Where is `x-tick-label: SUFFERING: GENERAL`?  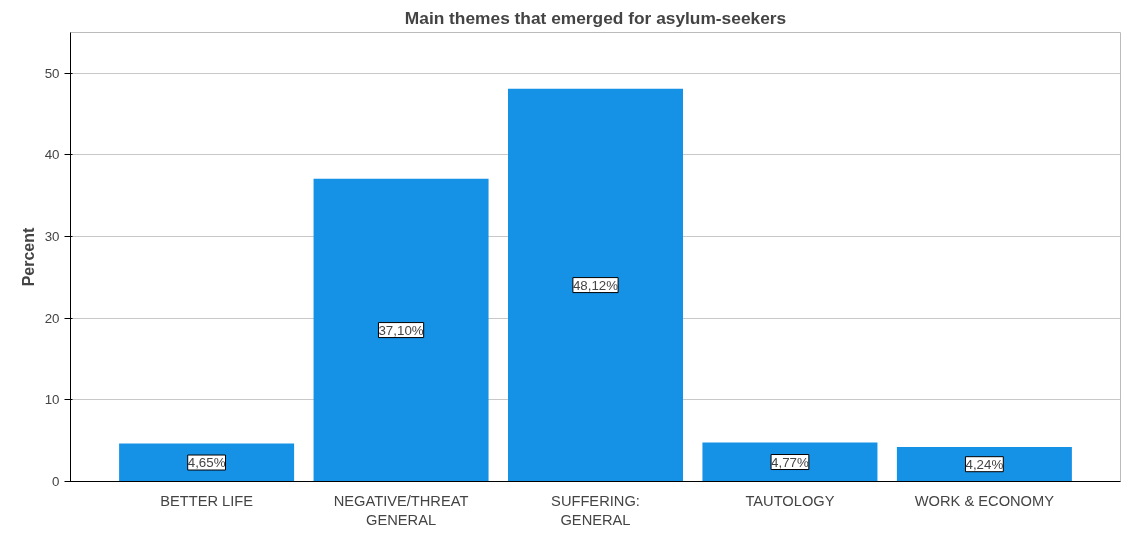
x-tick-label: SUFFERING: GENERAL is located at coordinates (595, 510).